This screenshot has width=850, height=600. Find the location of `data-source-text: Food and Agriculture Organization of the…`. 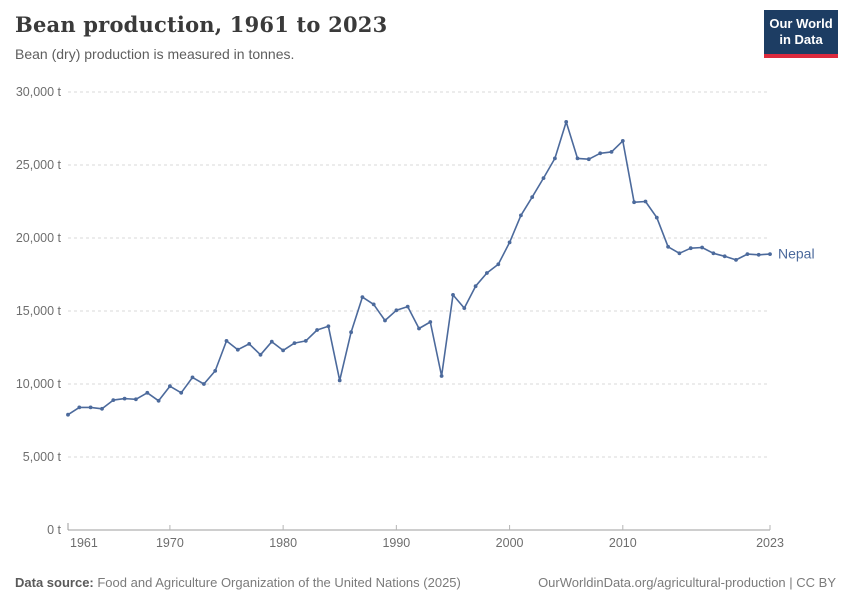

data-source-text: Food and Agriculture Organization of the… is located at coordinates (277, 582).